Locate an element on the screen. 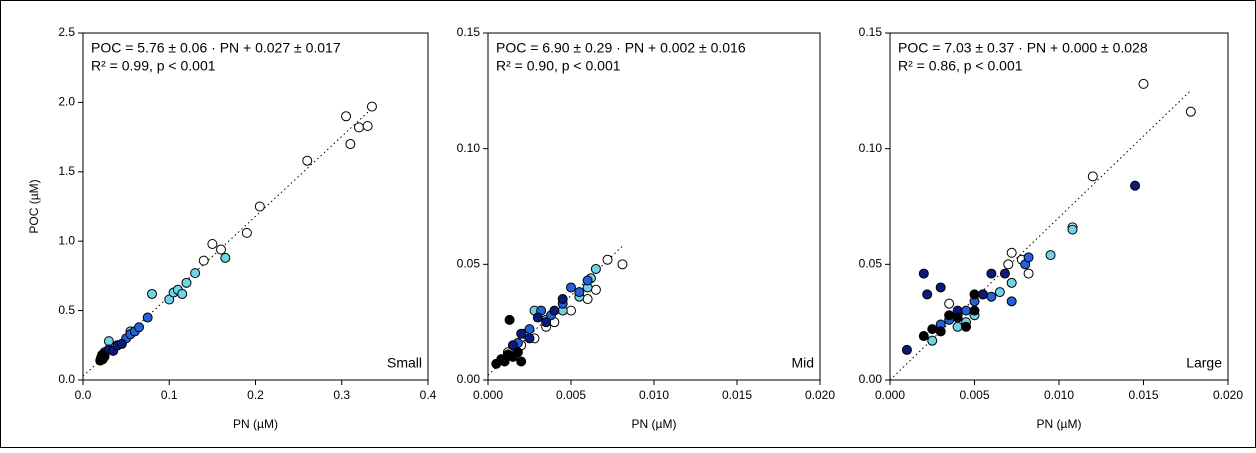  panel-label: Mid is located at coordinates (802, 363).